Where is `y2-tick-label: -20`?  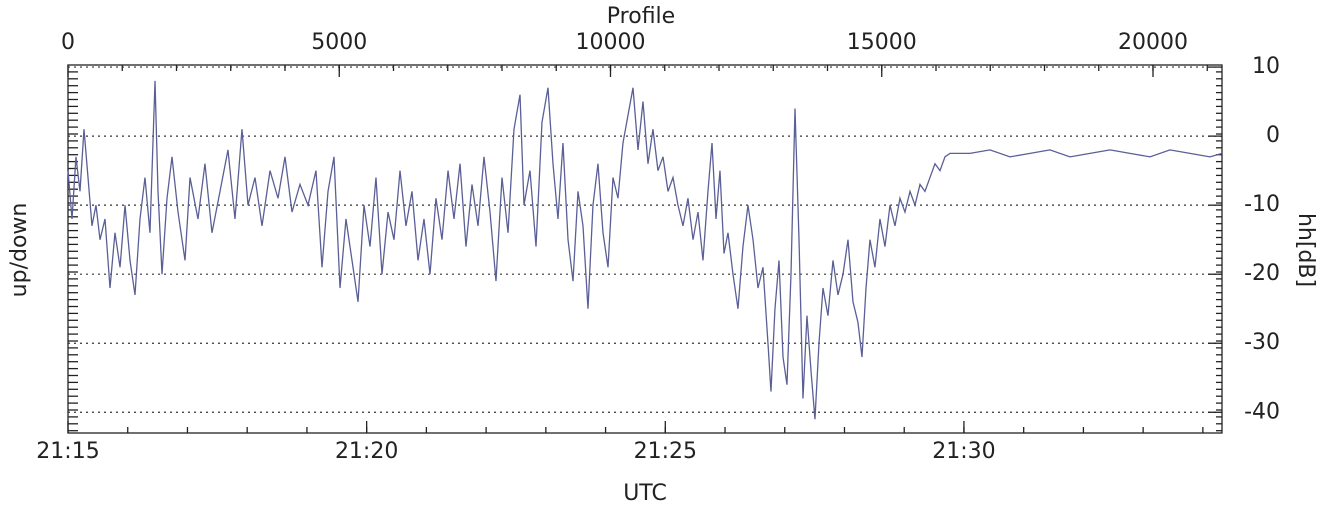 y2-tick-label: -20 is located at coordinates (1262, 273).